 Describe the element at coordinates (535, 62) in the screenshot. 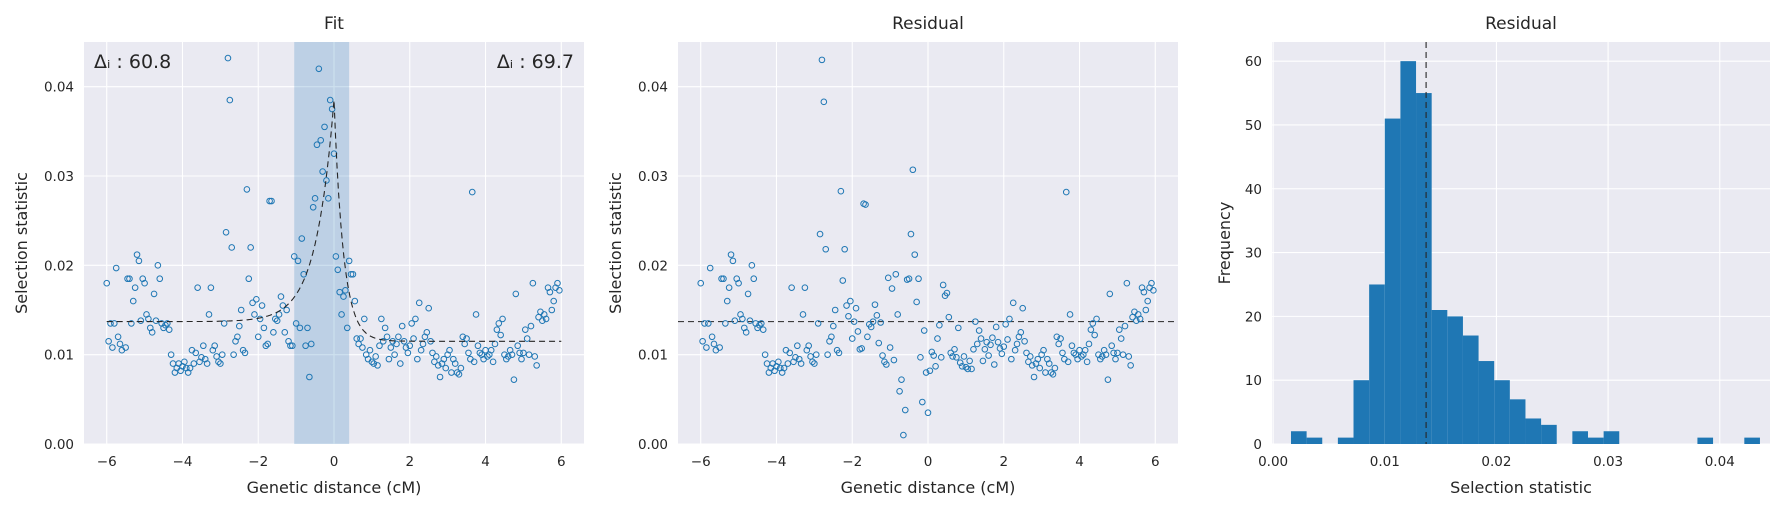

I see `panel-fit-right-annotation: Δᵢ : 69.7` at that location.